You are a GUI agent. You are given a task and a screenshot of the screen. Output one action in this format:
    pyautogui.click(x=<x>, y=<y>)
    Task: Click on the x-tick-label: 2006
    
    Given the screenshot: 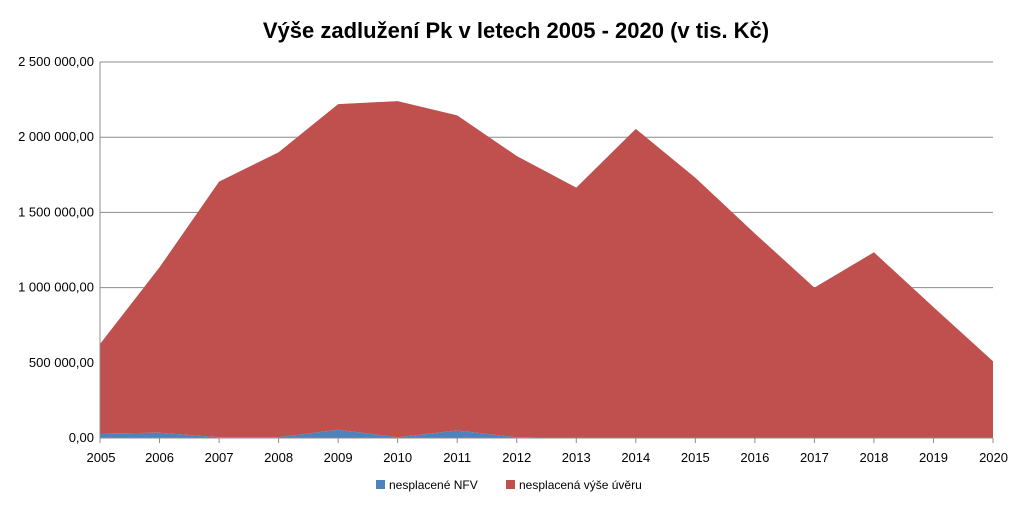 What is the action you would take?
    pyautogui.click(x=159, y=457)
    